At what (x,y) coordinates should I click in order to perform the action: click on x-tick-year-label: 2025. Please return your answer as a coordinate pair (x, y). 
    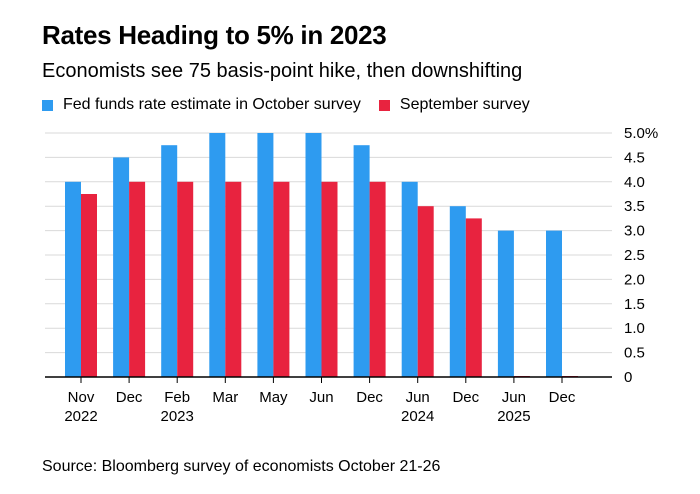
    Looking at the image, I should click on (513, 416).